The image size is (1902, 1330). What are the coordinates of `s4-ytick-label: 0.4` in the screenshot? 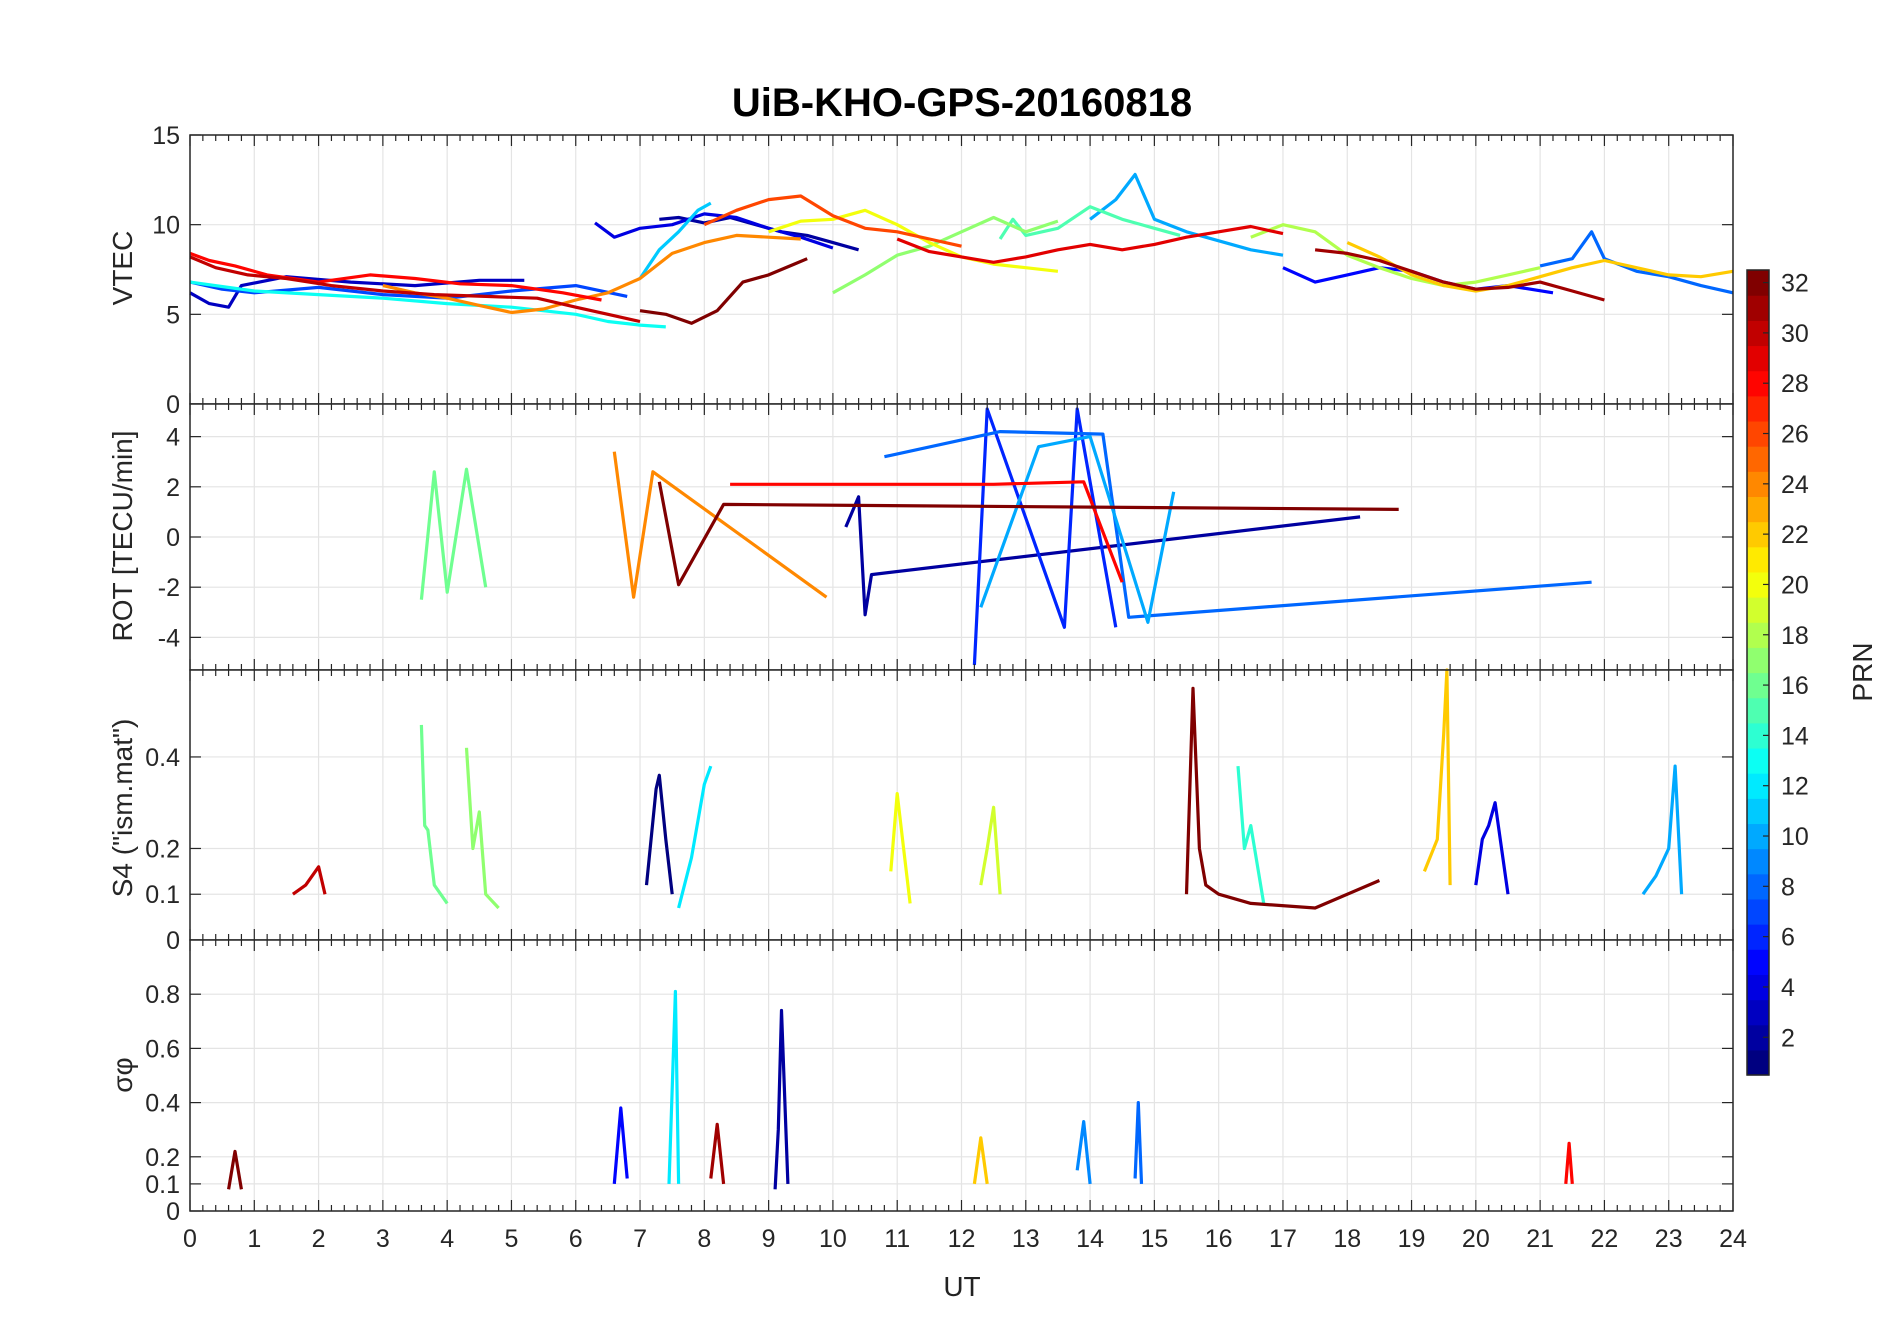 It's located at (162, 758).